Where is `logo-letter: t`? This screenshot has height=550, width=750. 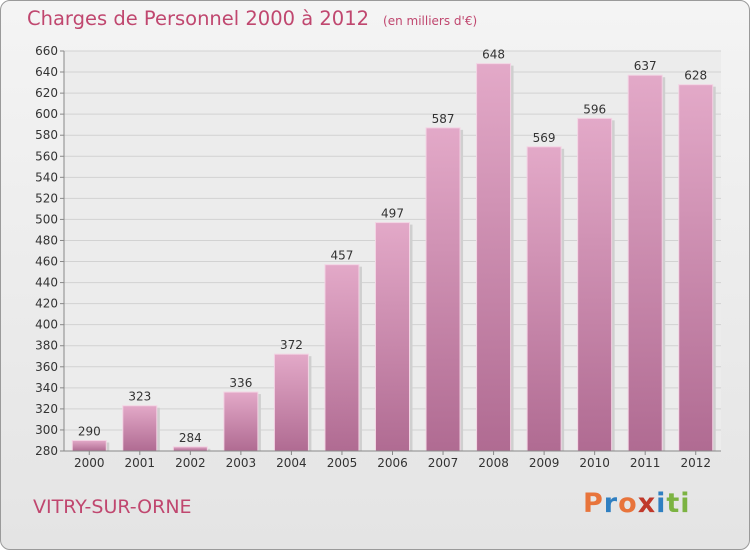 logo-letter: t is located at coordinates (673, 503).